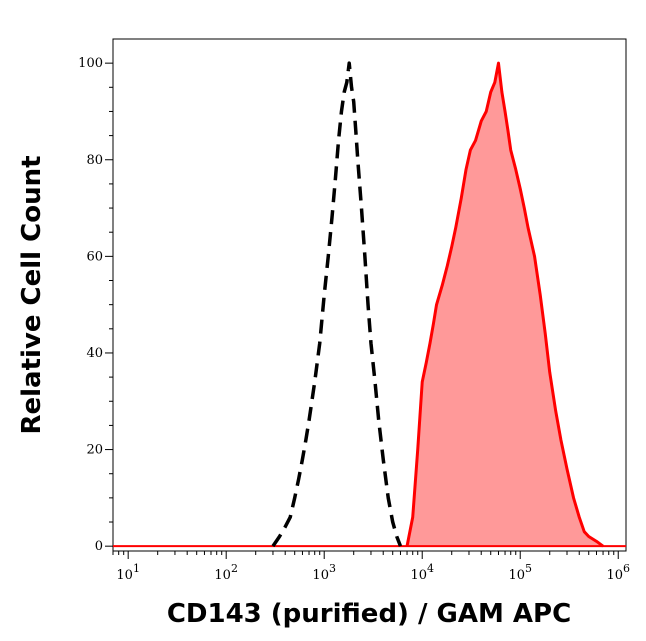  What do you see at coordinates (94, 450) in the screenshot?
I see `y-tick-label: 20` at bounding box center [94, 450].